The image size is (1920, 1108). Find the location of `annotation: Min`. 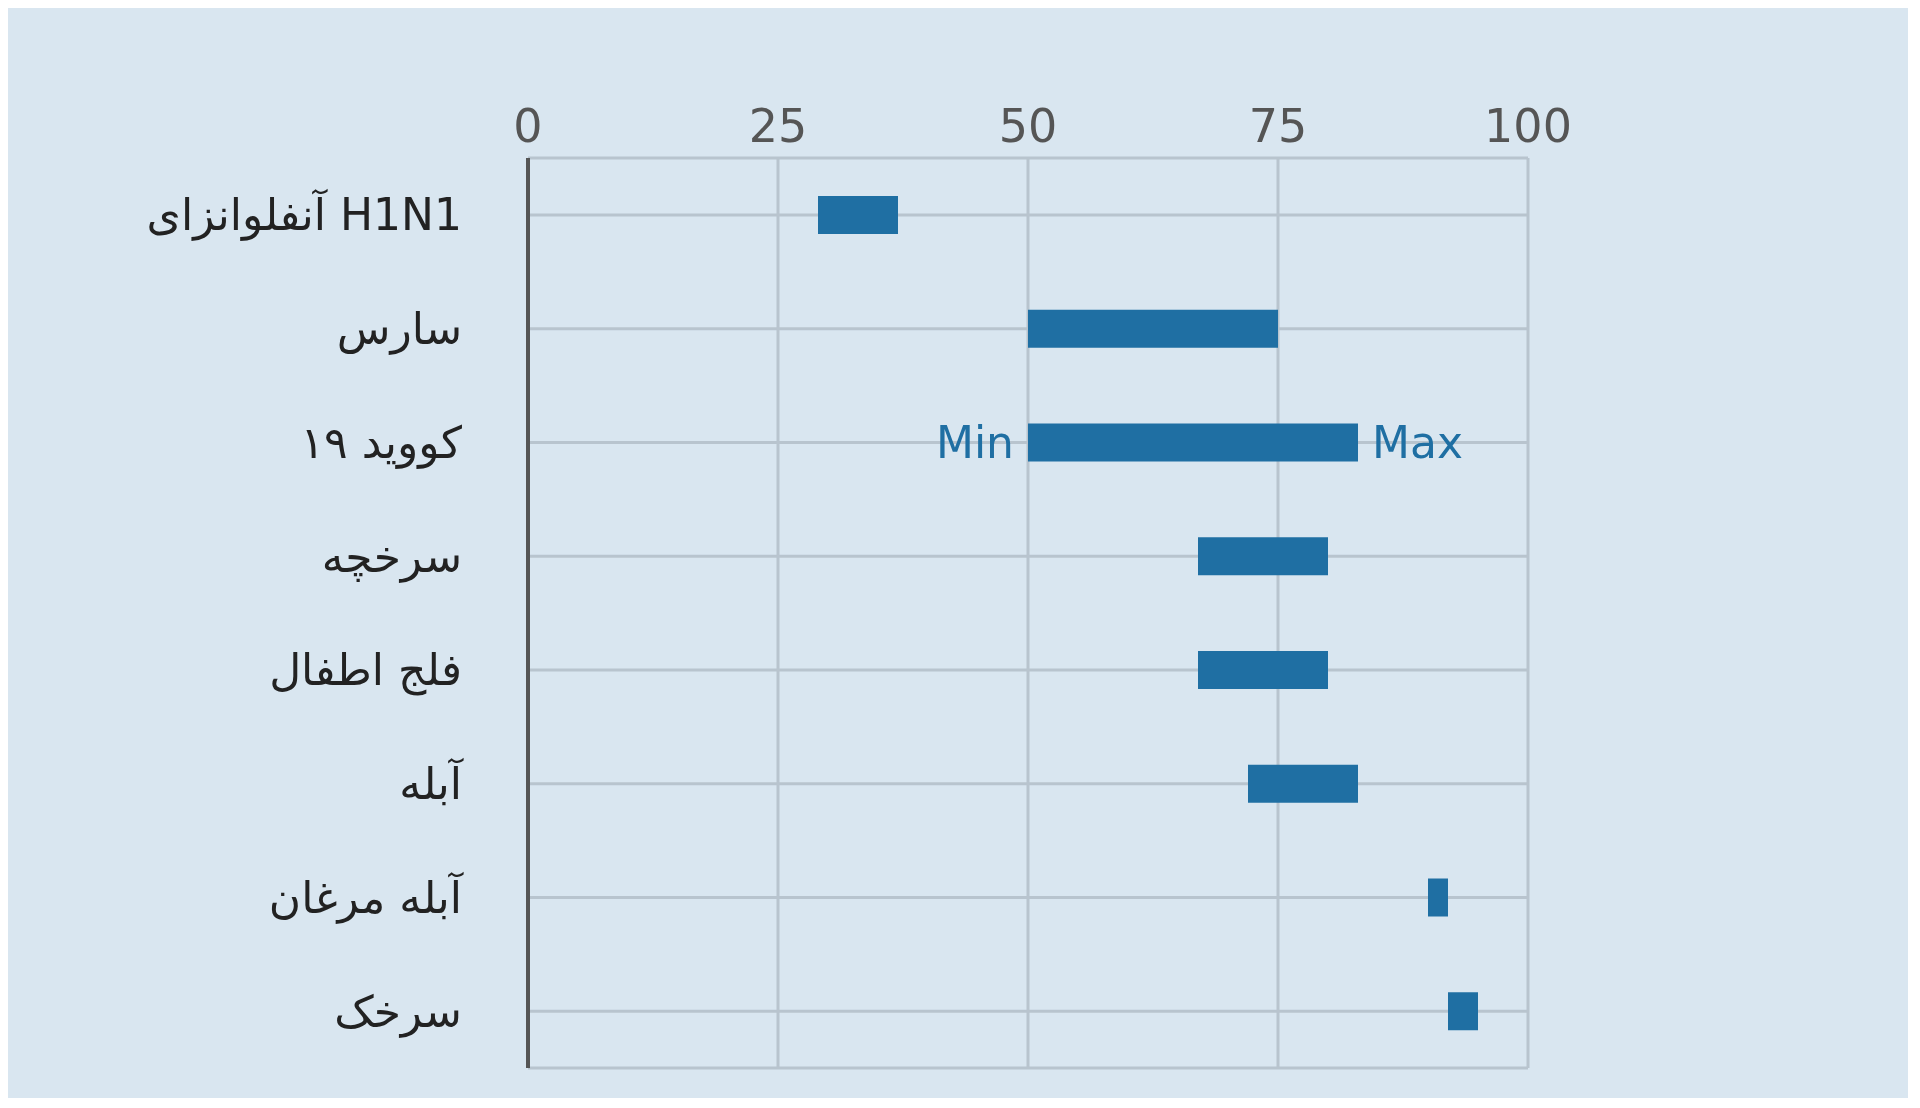

annotation: Min is located at coordinates (974, 442).